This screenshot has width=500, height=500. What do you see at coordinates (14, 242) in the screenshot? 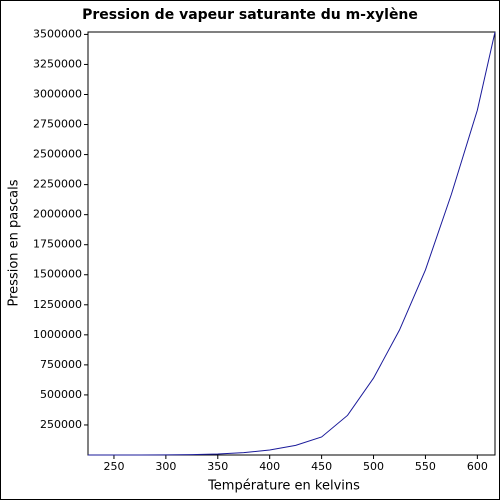
I see `y-axis-label: Pression en pascals` at bounding box center [14, 242].